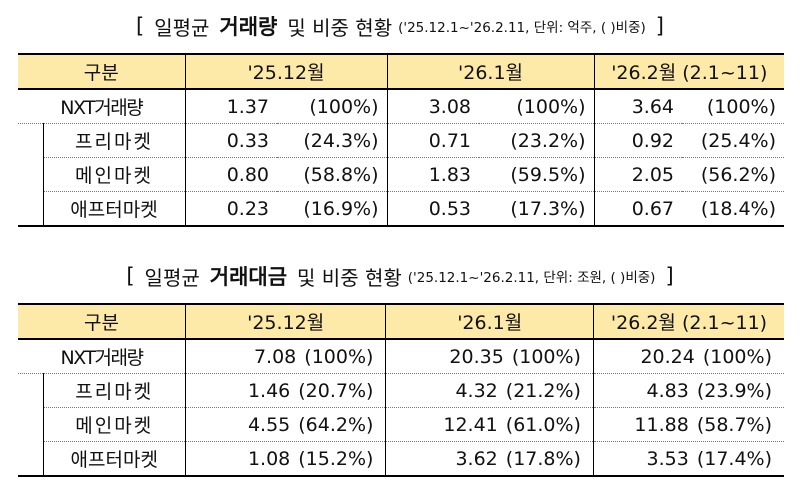 This screenshot has width=800, height=489. What do you see at coordinates (476, 356) in the screenshot?
I see `jan-value: 20.35` at bounding box center [476, 356].